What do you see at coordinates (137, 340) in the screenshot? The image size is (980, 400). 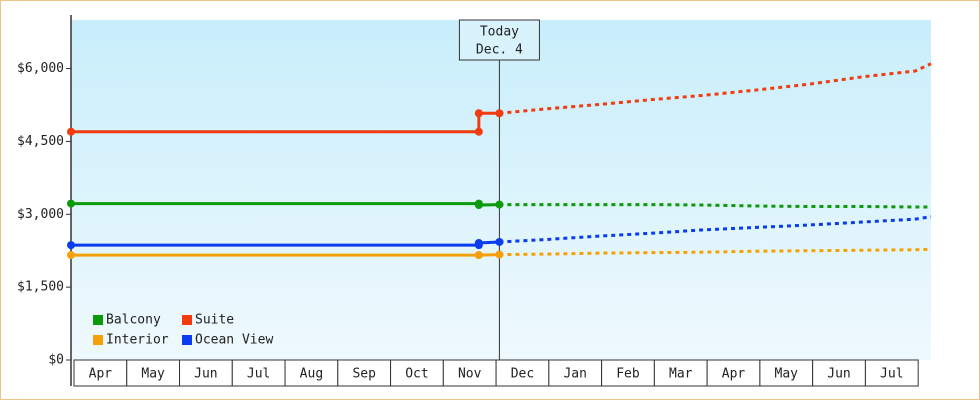 I see `legend-label: Interior` at bounding box center [137, 340].